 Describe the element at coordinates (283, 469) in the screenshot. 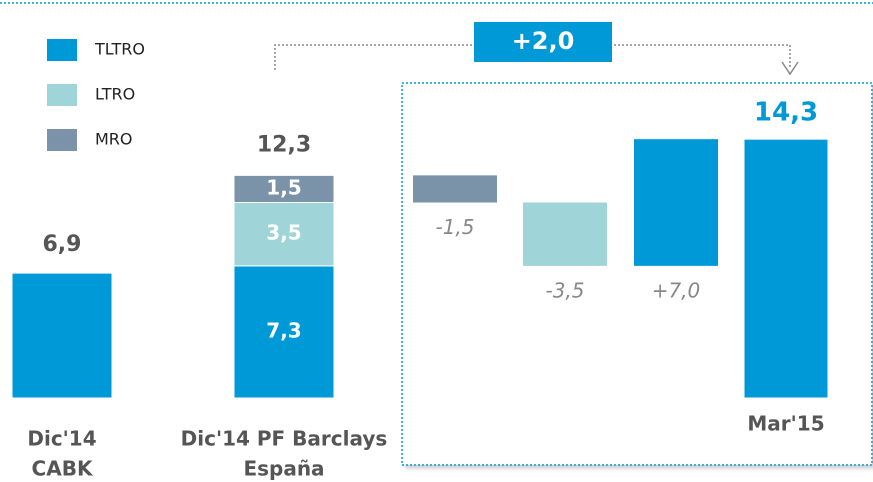

I see `x-tick-label: España` at that location.